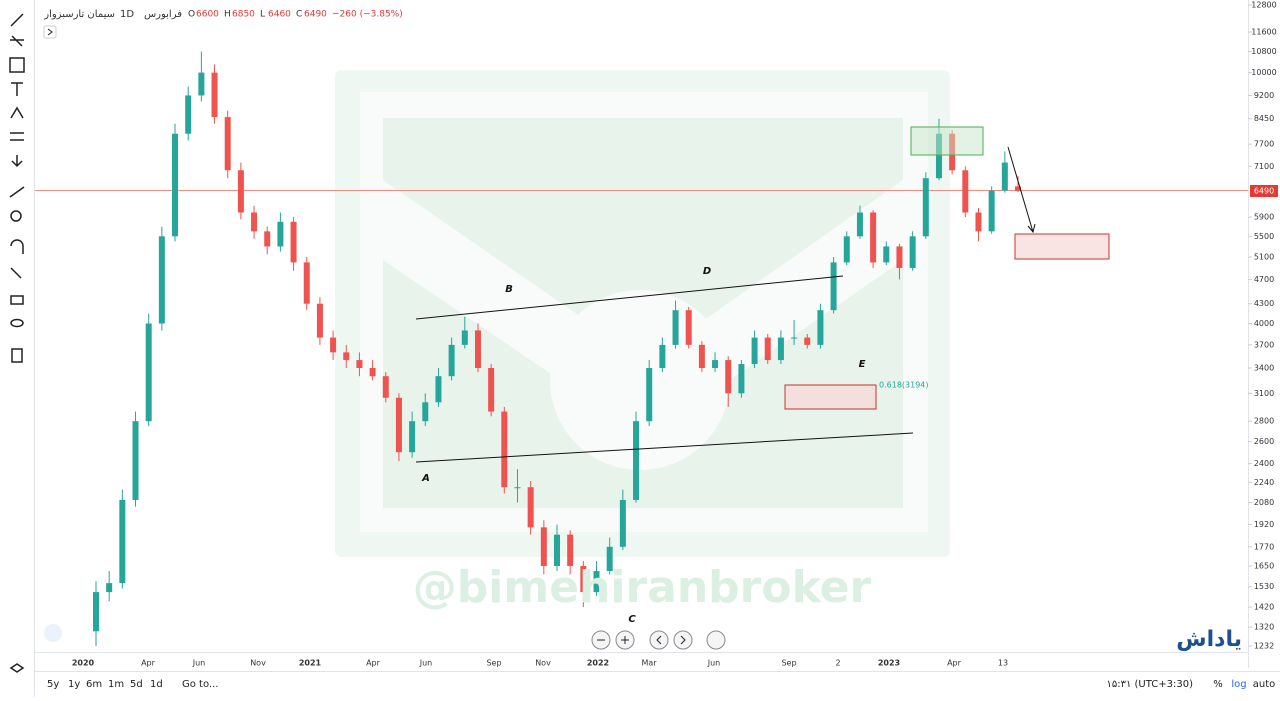 This screenshot has height=701, width=1280. Describe the element at coordinates (649, 663) in the screenshot. I see `time-label: Mar` at that location.